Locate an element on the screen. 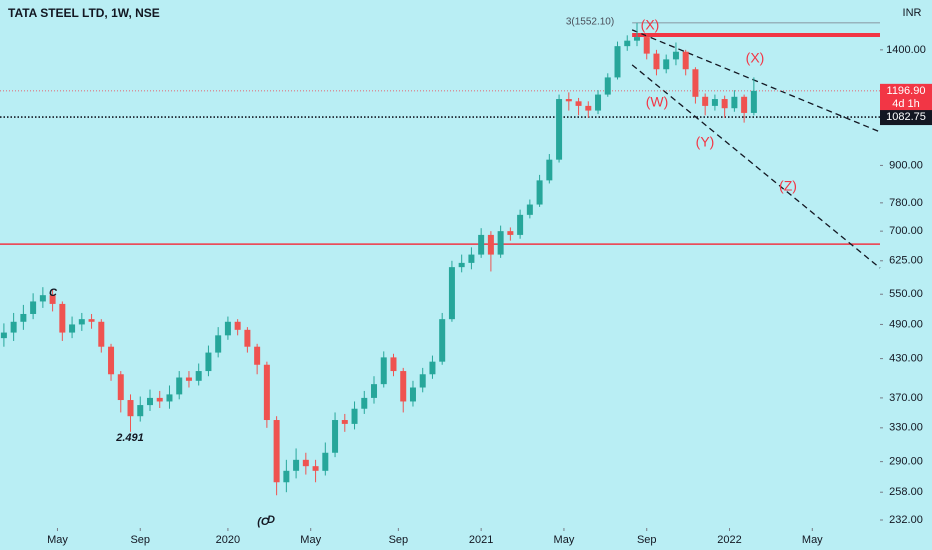 Image resolution: width=932 pixels, height=550 pixels. y-tick-label: 490.00 is located at coordinates (906, 324).